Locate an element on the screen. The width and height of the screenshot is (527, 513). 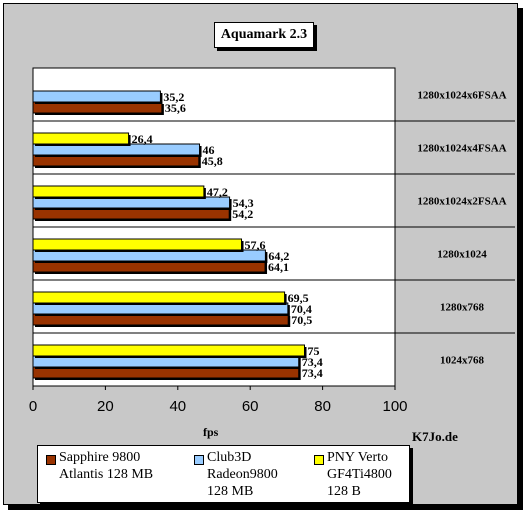
legend-label-pny-1: PNY Verto is located at coordinates (358, 457).